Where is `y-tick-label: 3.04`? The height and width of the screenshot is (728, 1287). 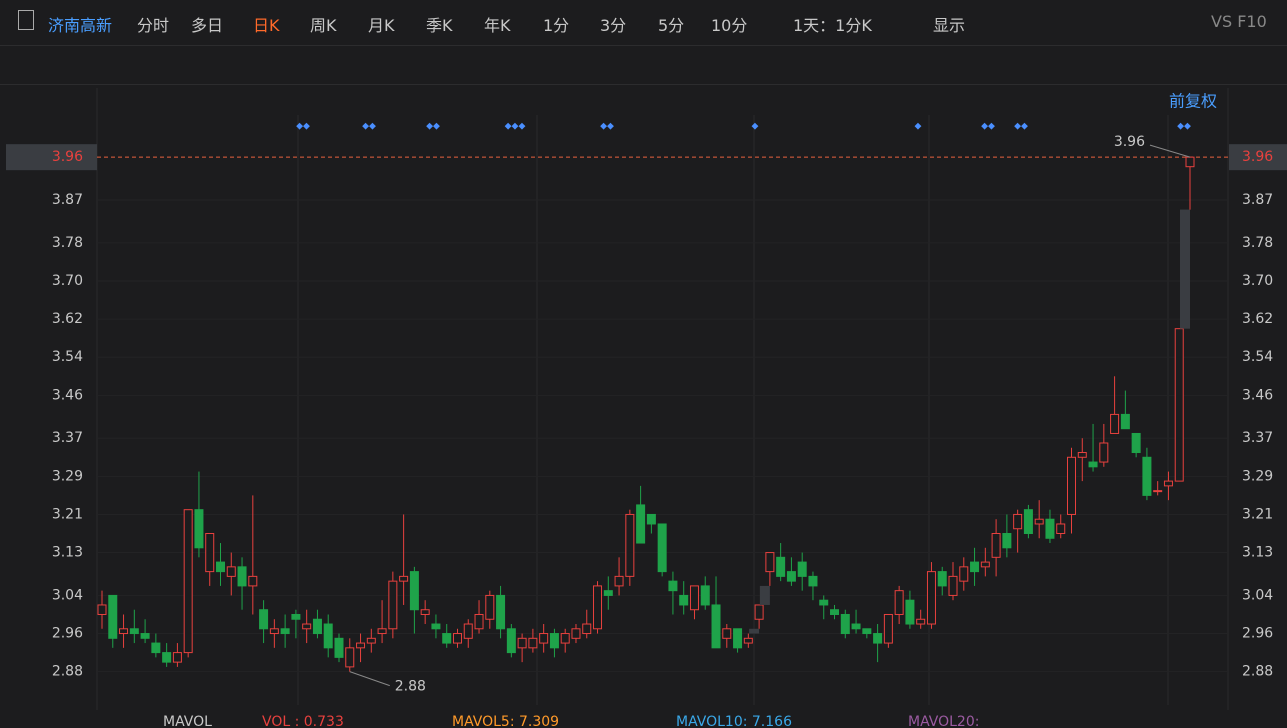
y-tick-label: 3.04 is located at coordinates (67, 595).